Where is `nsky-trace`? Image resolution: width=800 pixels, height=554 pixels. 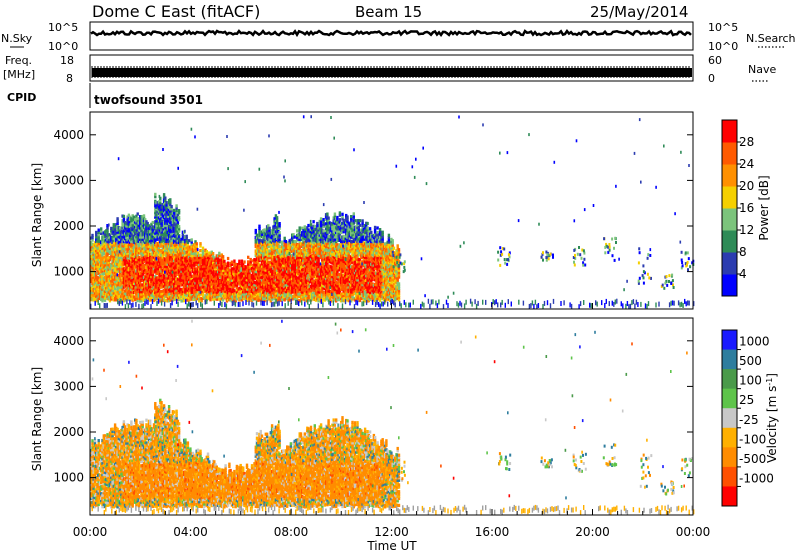
nsky-trace is located at coordinates (391, 33).